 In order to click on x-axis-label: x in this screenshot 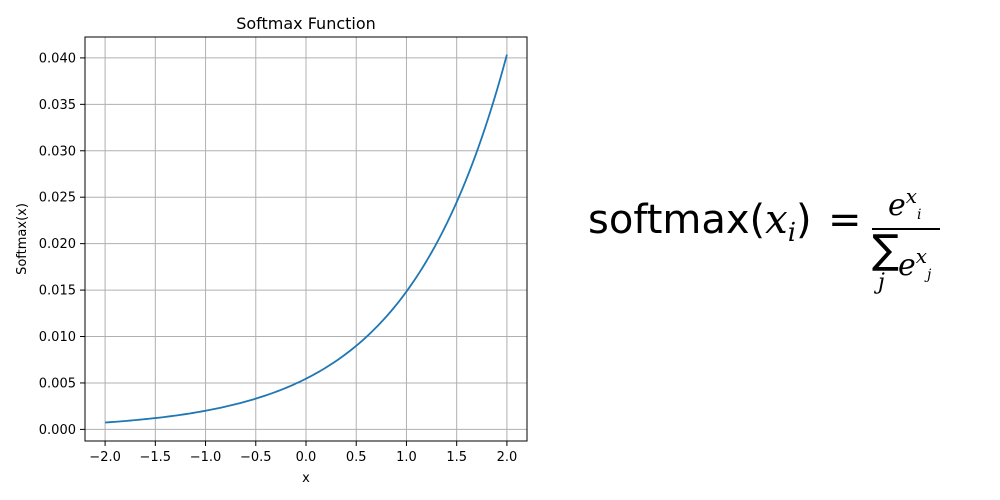, I will do `click(306, 478)`.